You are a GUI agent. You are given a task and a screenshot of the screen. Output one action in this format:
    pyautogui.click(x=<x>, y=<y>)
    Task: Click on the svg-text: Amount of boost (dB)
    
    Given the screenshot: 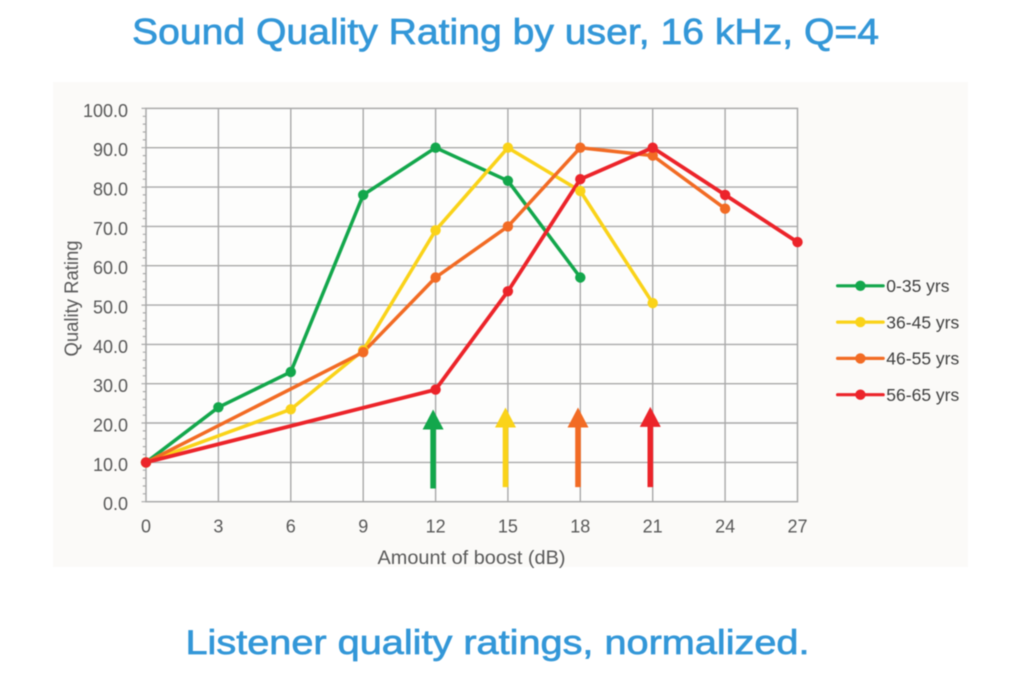 What is the action you would take?
    pyautogui.click(x=472, y=558)
    